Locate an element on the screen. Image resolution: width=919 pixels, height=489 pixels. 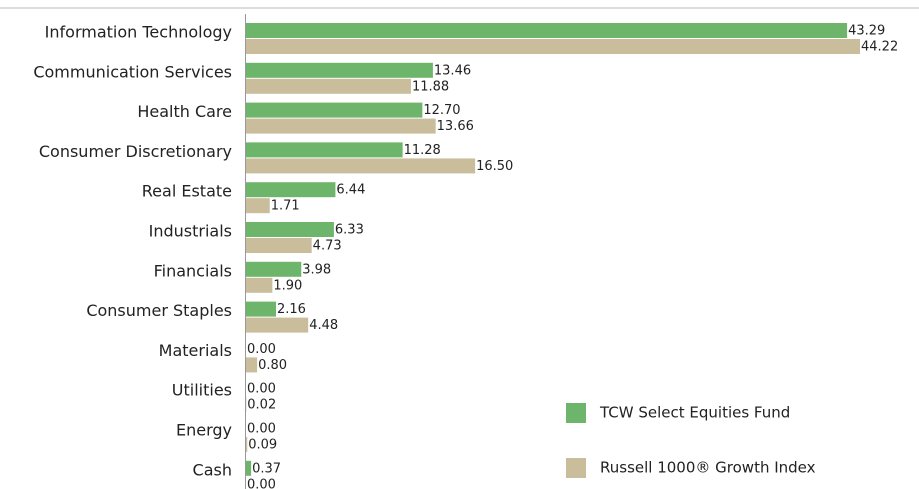
value-label: 13.46 is located at coordinates (452, 70).